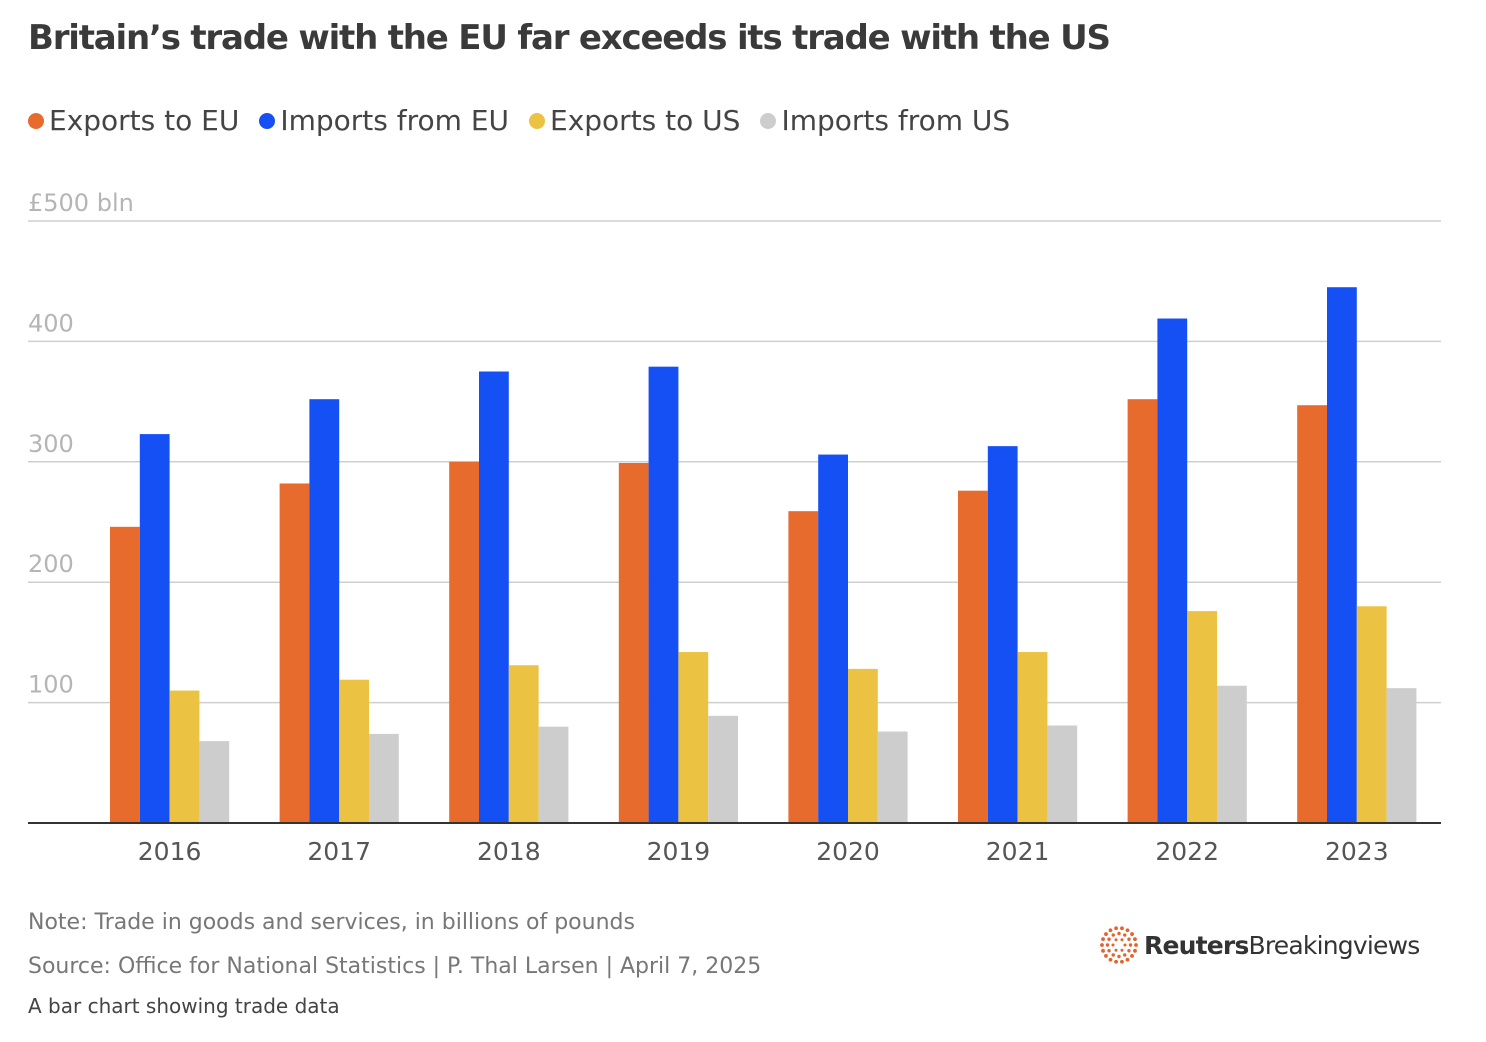  What do you see at coordinates (1119, 945) in the screenshot?
I see `reuters-logo-icon` at bounding box center [1119, 945].